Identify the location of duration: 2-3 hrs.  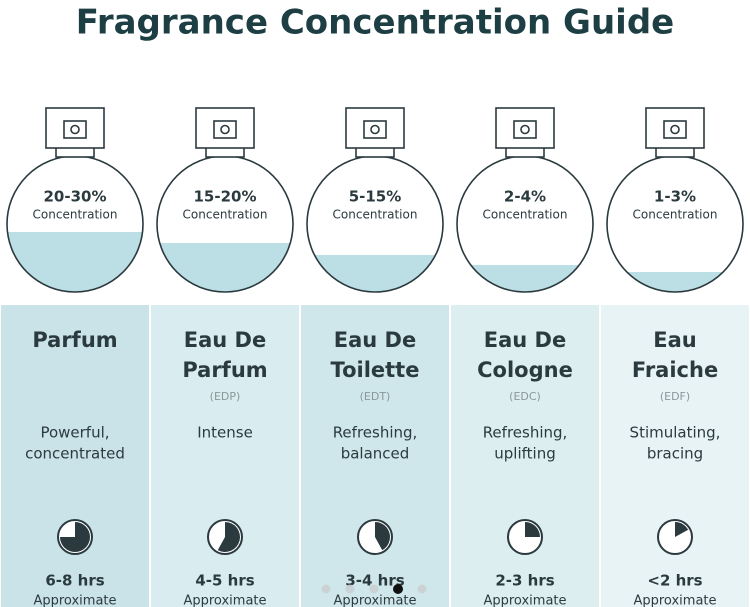
(524, 581).